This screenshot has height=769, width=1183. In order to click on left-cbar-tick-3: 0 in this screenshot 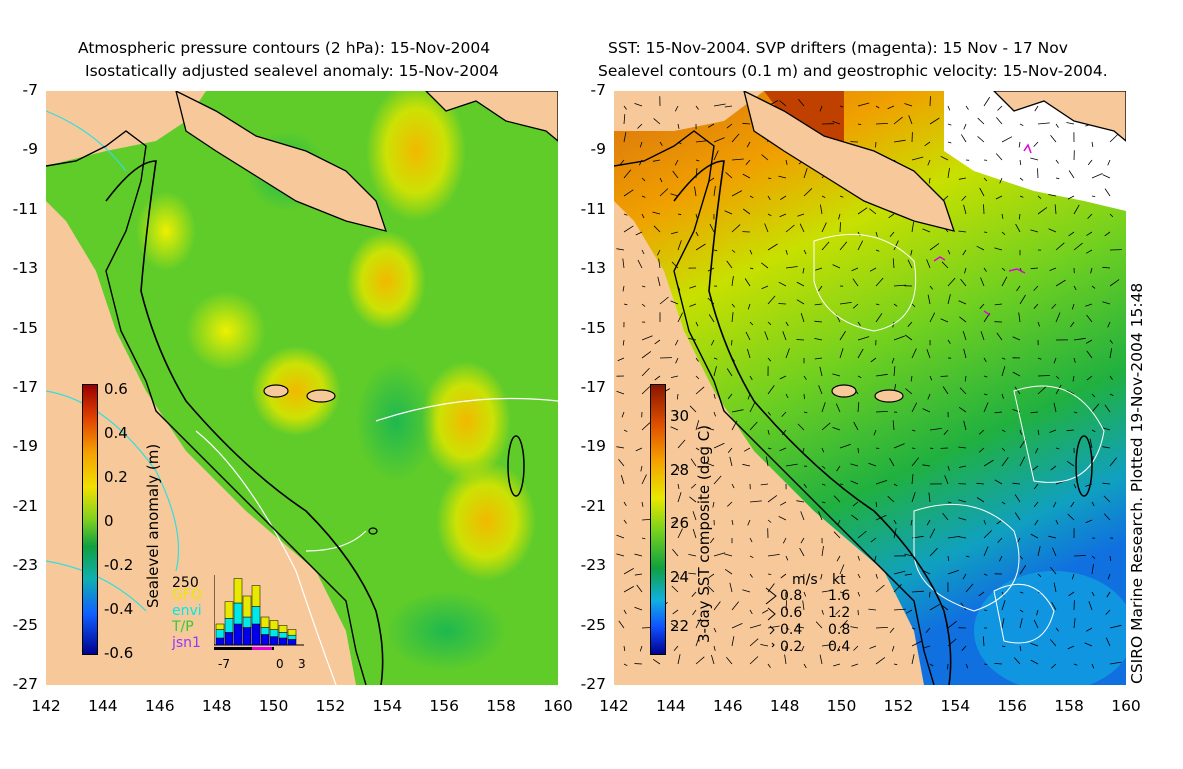, I will do `click(109, 521)`.